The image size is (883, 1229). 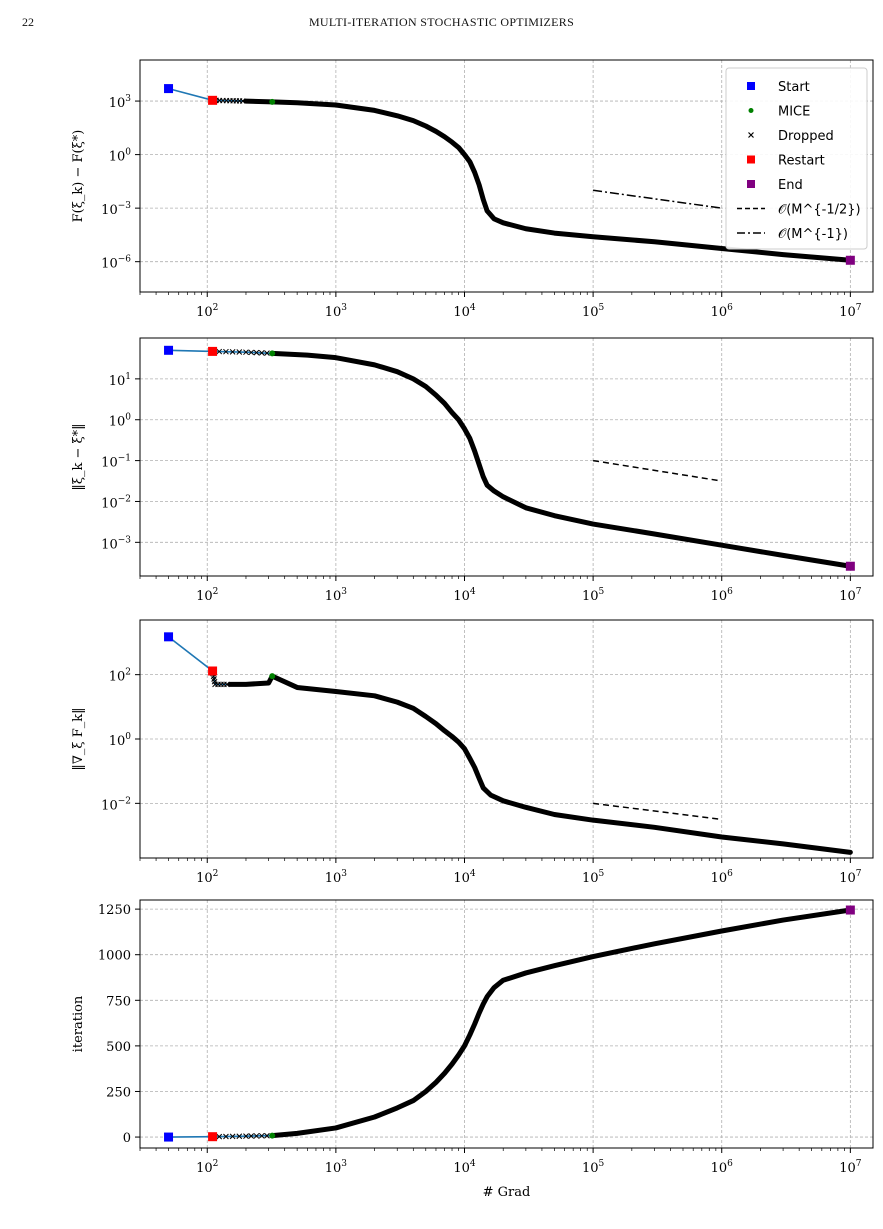 What do you see at coordinates (790, 185) in the screenshot?
I see `legend-label: End` at bounding box center [790, 185].